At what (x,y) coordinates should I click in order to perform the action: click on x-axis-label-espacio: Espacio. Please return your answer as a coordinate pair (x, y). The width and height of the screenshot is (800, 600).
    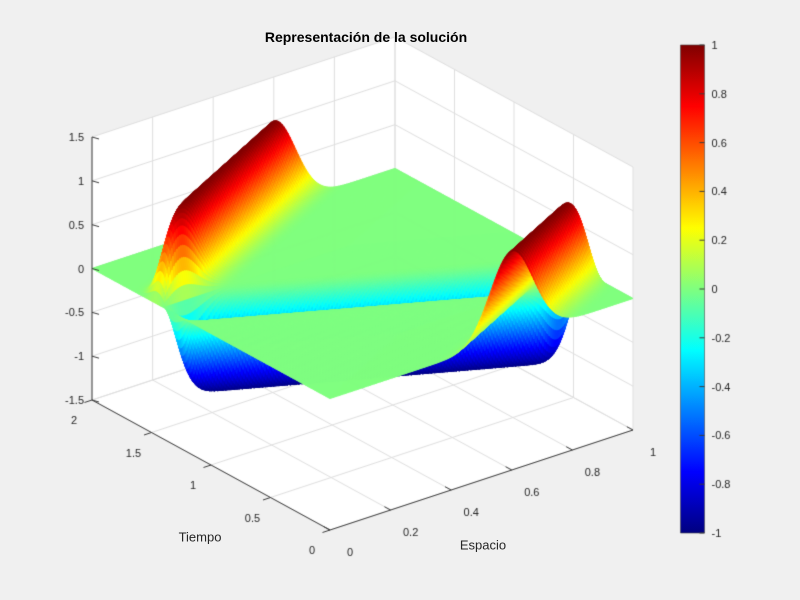
    Looking at the image, I should click on (483, 545).